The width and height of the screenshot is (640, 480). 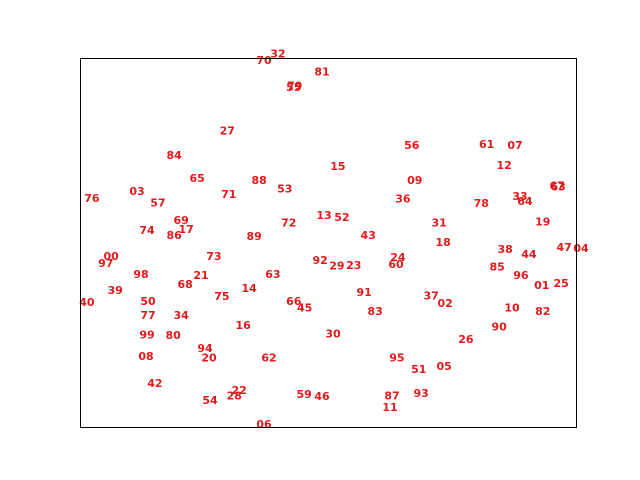 What do you see at coordinates (368, 235) in the screenshot?
I see `point-label: 43` at bounding box center [368, 235].